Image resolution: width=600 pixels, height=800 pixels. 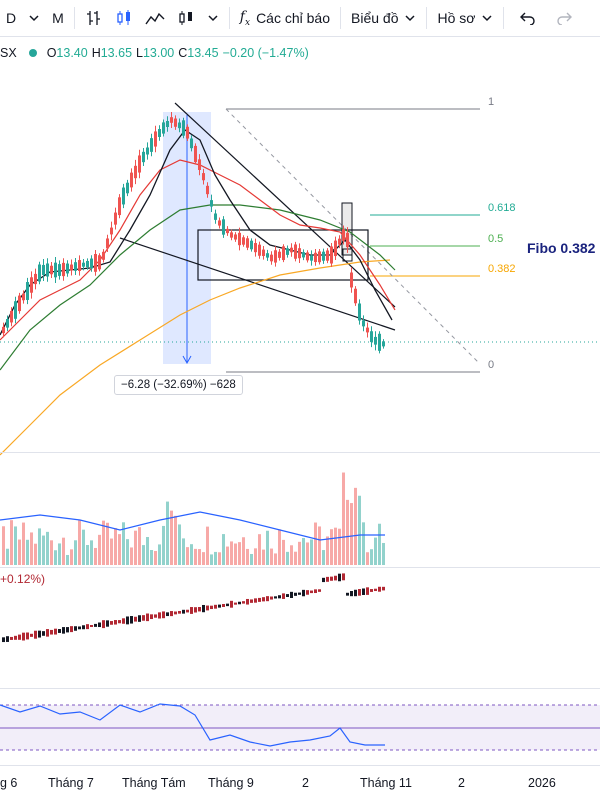 What do you see at coordinates (58, 18) in the screenshot?
I see `interval-m-button: M` at bounding box center [58, 18].